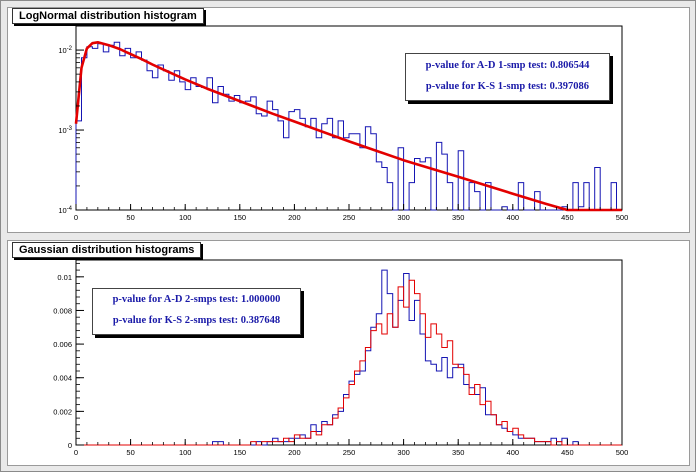 This screenshot has height=472, width=696. I want to click on y-tick-label: 10-3, so click(65, 130).